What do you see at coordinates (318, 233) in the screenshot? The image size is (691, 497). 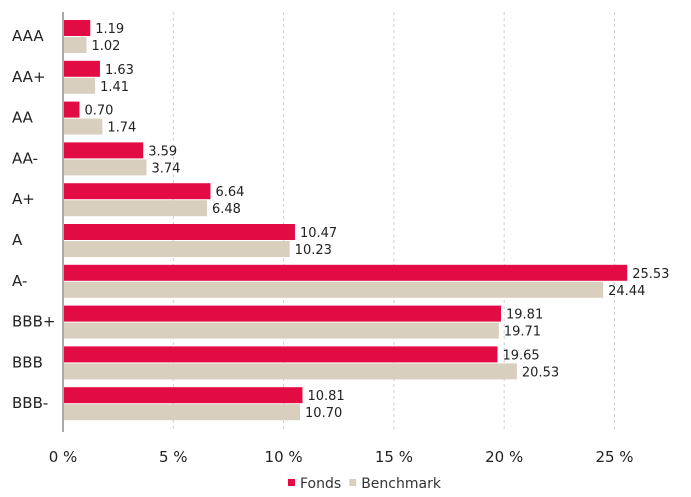 I see `data-label-fonds: 10.47` at bounding box center [318, 233].